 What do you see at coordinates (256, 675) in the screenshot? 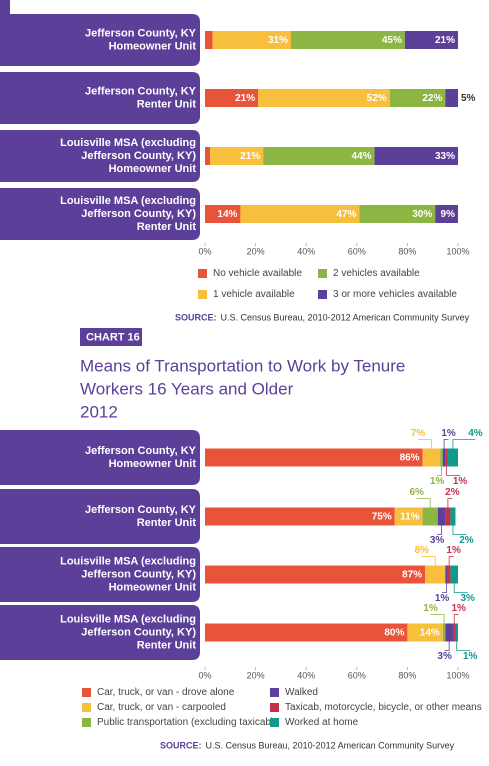
I see `x-tick-label: 20%` at bounding box center [256, 675].